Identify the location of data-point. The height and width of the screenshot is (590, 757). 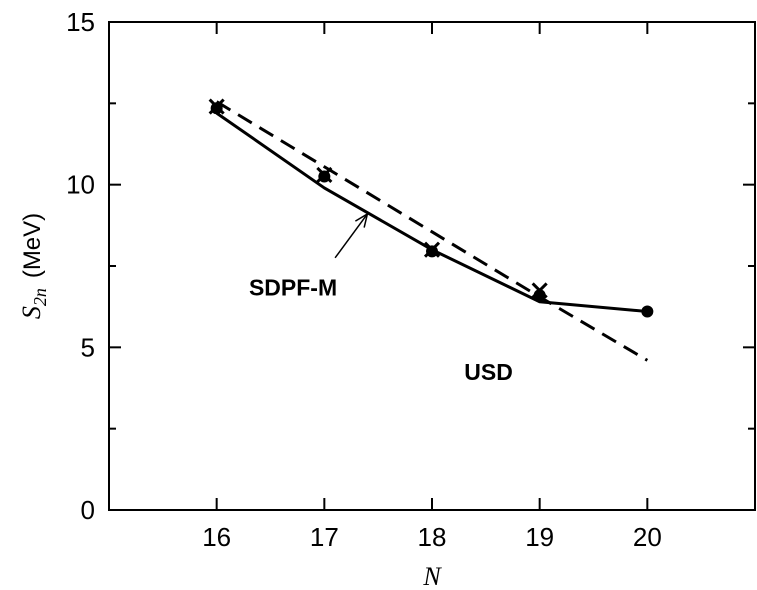
(647, 311).